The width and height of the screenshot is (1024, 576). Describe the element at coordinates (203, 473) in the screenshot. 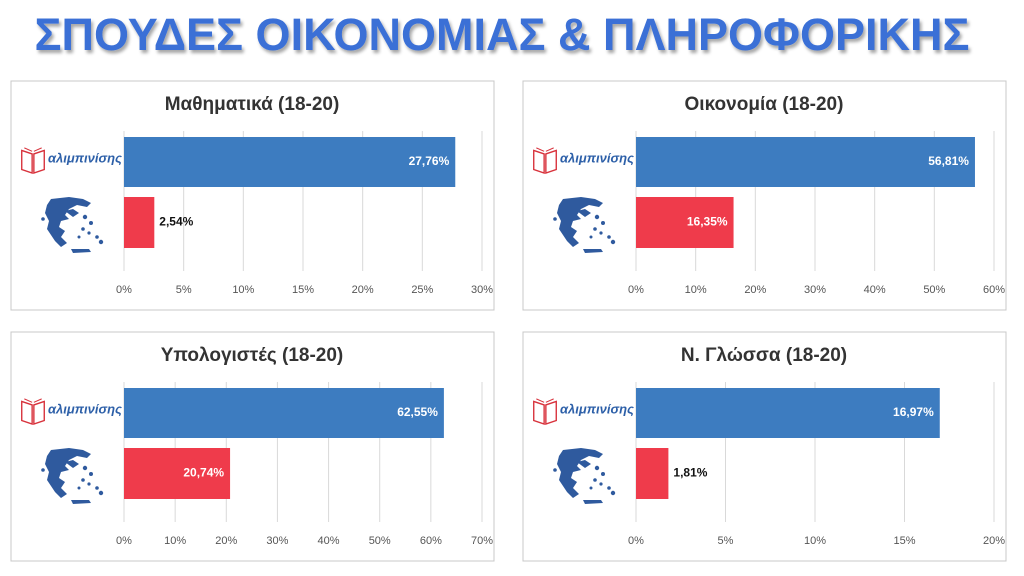

I see `value-label: 20,74%` at that location.